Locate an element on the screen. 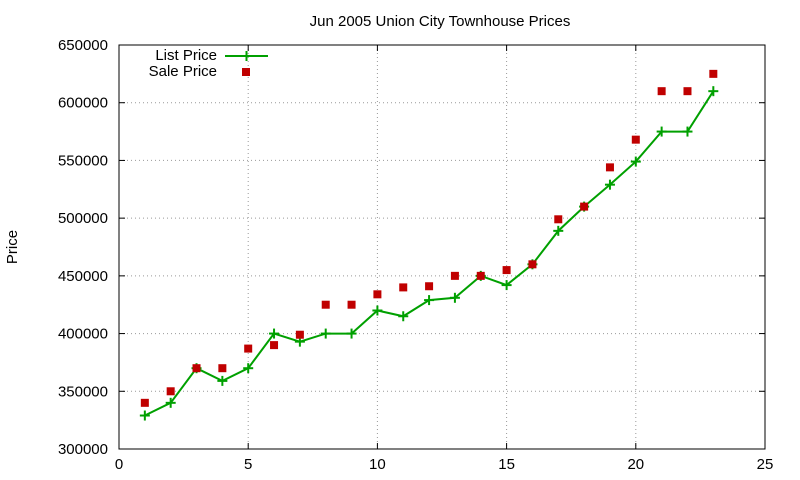 This screenshot has width=800, height=480. y-tick-label: 500000 is located at coordinates (83, 218).